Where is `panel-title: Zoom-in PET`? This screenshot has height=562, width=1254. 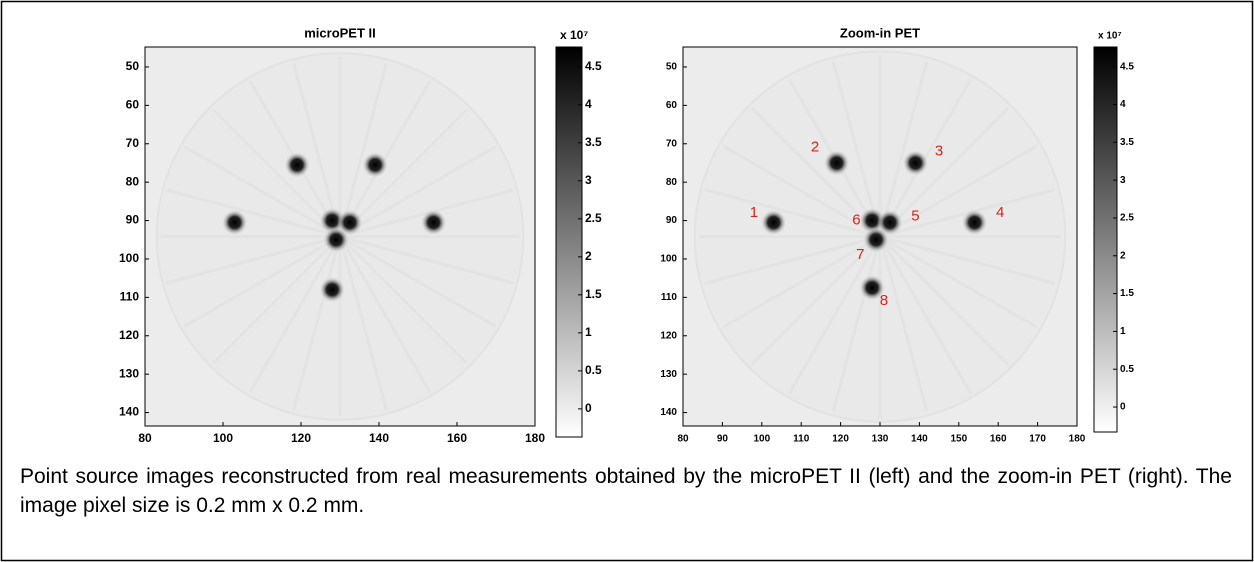
panel-title: Zoom-in PET is located at coordinates (880, 32).